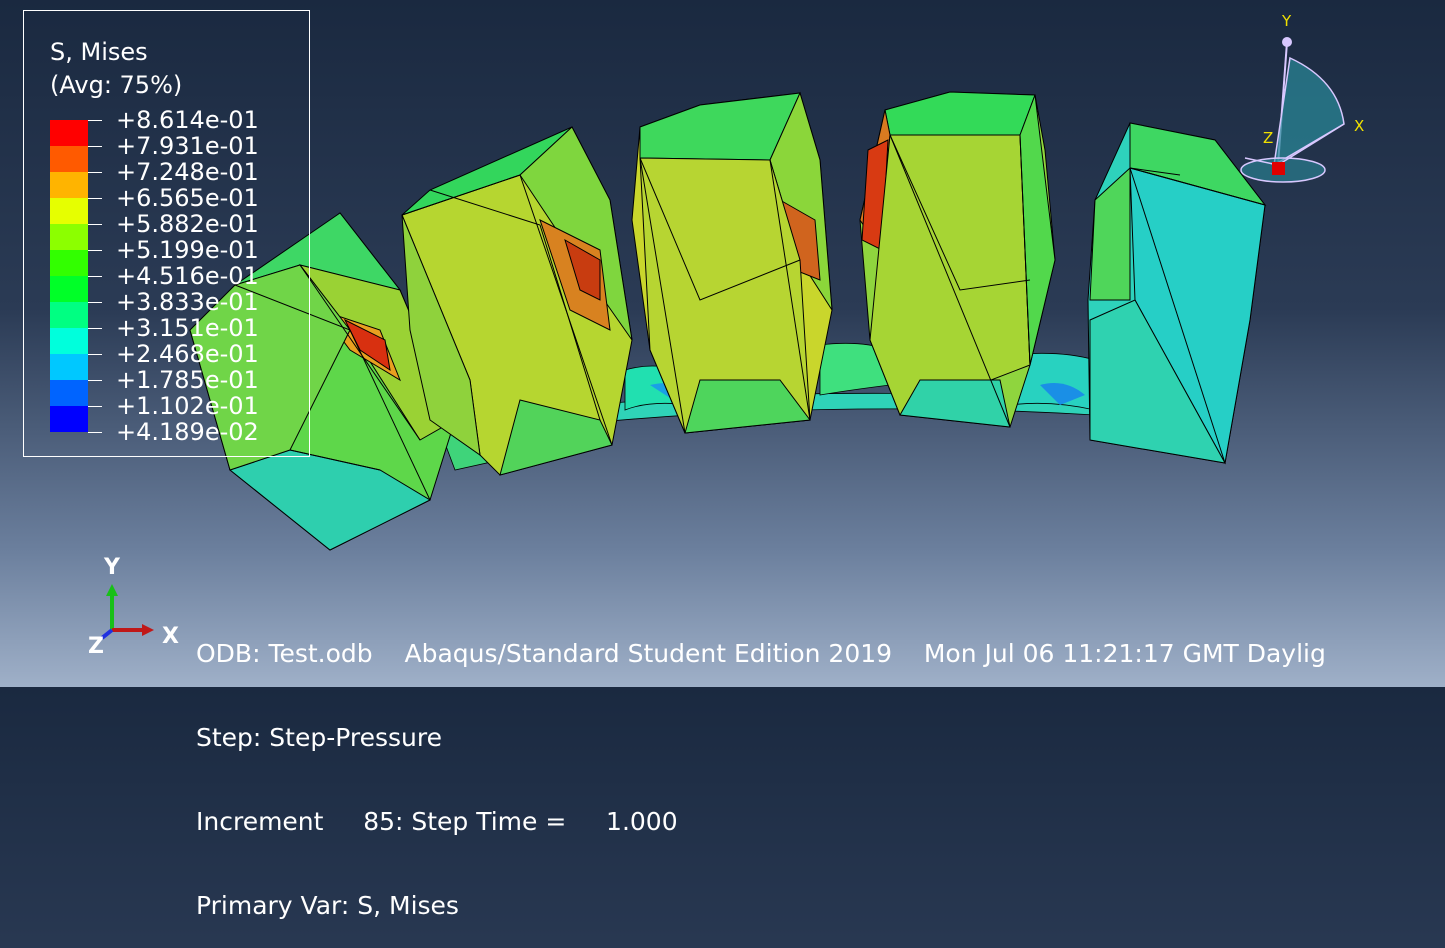 The width and height of the screenshot is (1445, 948). I want to click on view-triad-x-label: X, so click(1359, 126).